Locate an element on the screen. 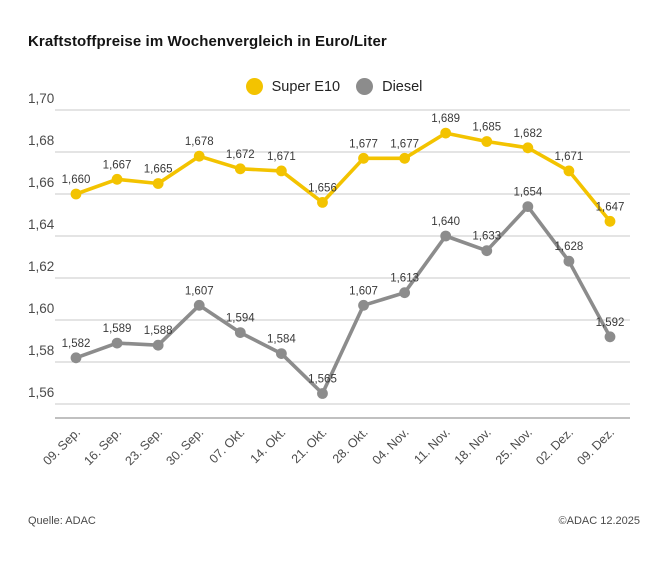 This screenshot has width=668, height=585. data-point-label-diesel: 1,589 is located at coordinates (117, 329).